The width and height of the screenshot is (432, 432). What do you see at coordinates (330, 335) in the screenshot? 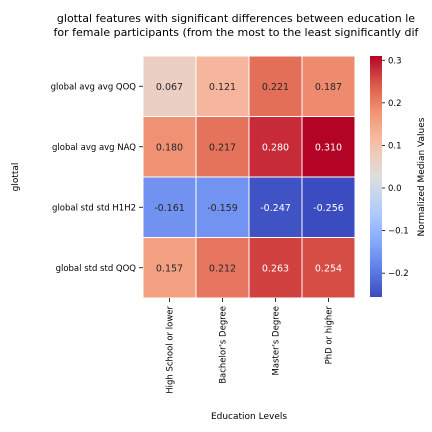
I see `x-tick-label: PhD or higher` at bounding box center [330, 335].